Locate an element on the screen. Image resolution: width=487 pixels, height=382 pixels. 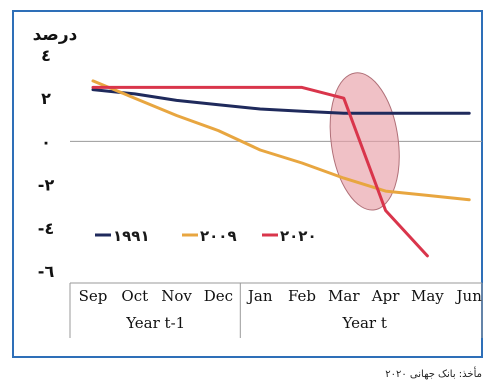
y-tick-label: -٢ is located at coordinates (46, 185).